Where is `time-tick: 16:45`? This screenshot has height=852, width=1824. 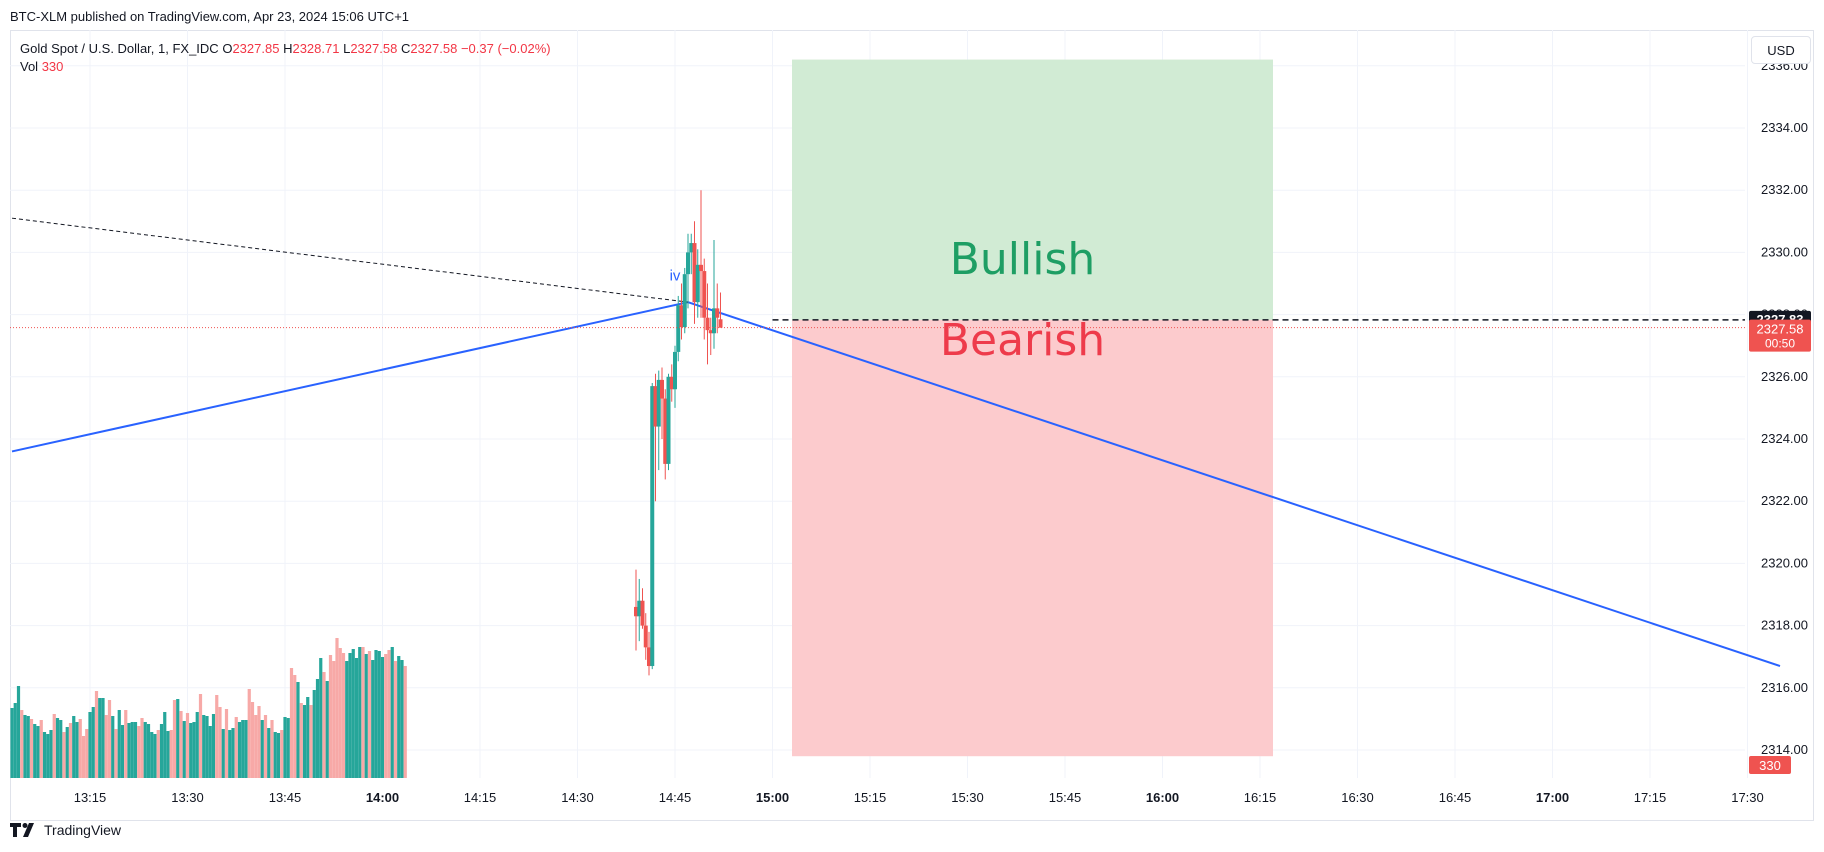 time-tick: 16:45 is located at coordinates (1455, 797).